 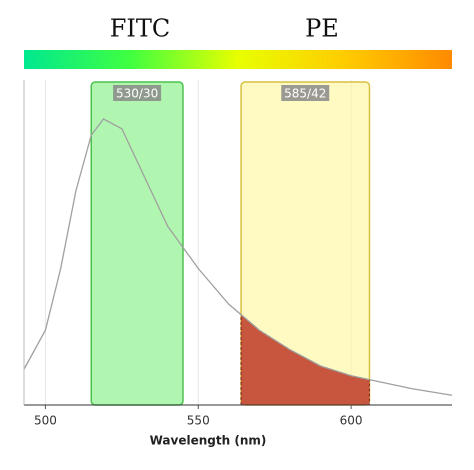 What do you see at coordinates (351, 421) in the screenshot?
I see `x-tick-label: 600` at bounding box center [351, 421].